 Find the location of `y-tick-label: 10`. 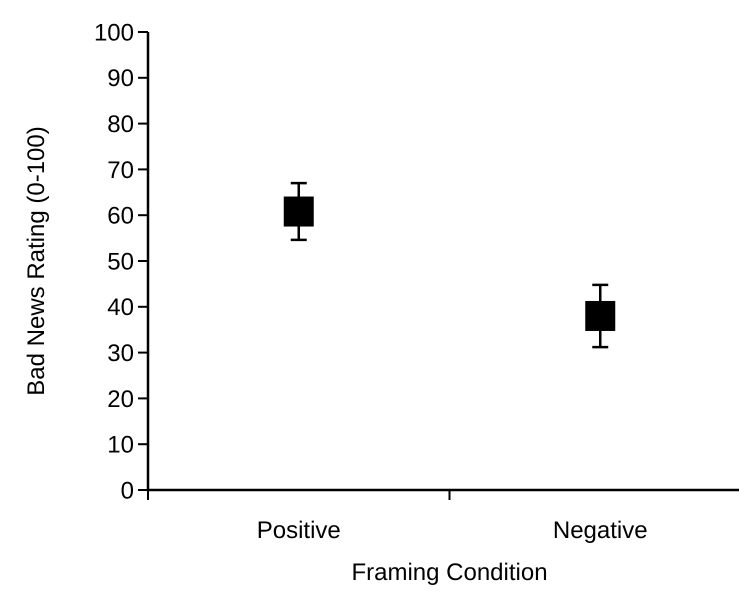

y-tick-label: 10 is located at coordinates (120, 445).